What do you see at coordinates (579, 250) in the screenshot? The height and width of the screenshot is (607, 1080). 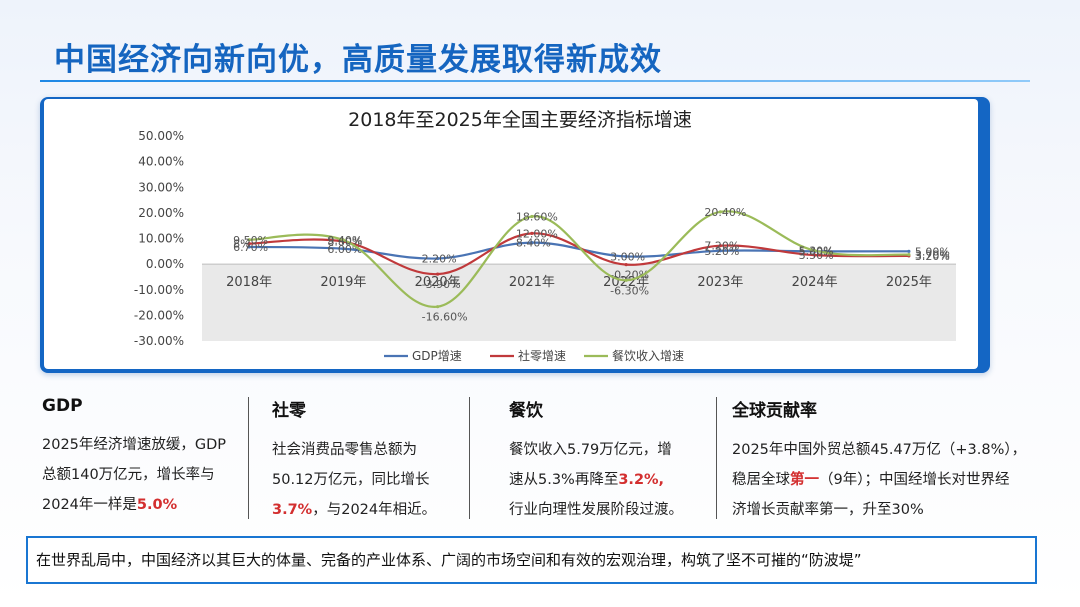 I see `gdp-series-line` at bounding box center [579, 250].